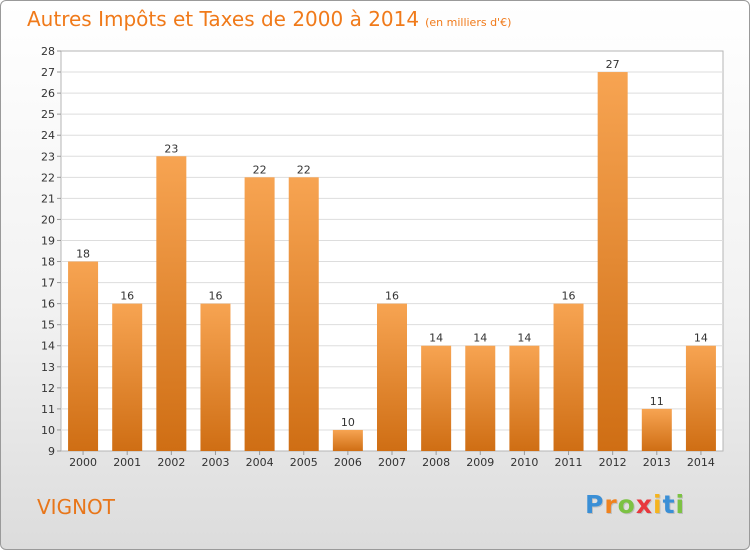 Image resolution: width=750 pixels, height=550 pixels. What do you see at coordinates (595, 504) in the screenshot?
I see `logo-letter: P` at bounding box center [595, 504].